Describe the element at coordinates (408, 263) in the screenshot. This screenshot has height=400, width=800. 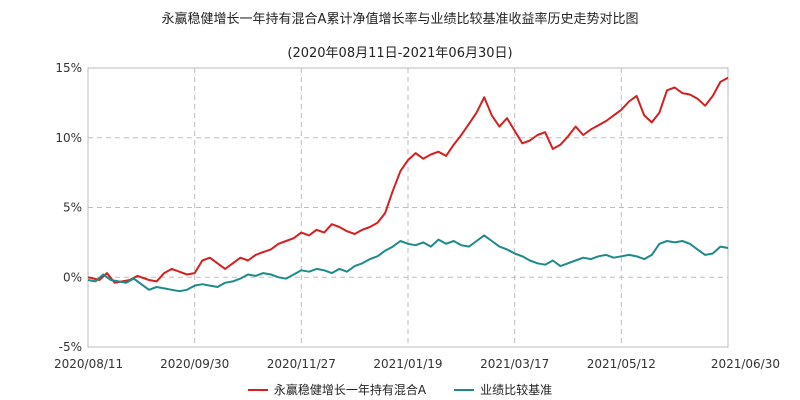
I see `series-line-benchmark` at that location.